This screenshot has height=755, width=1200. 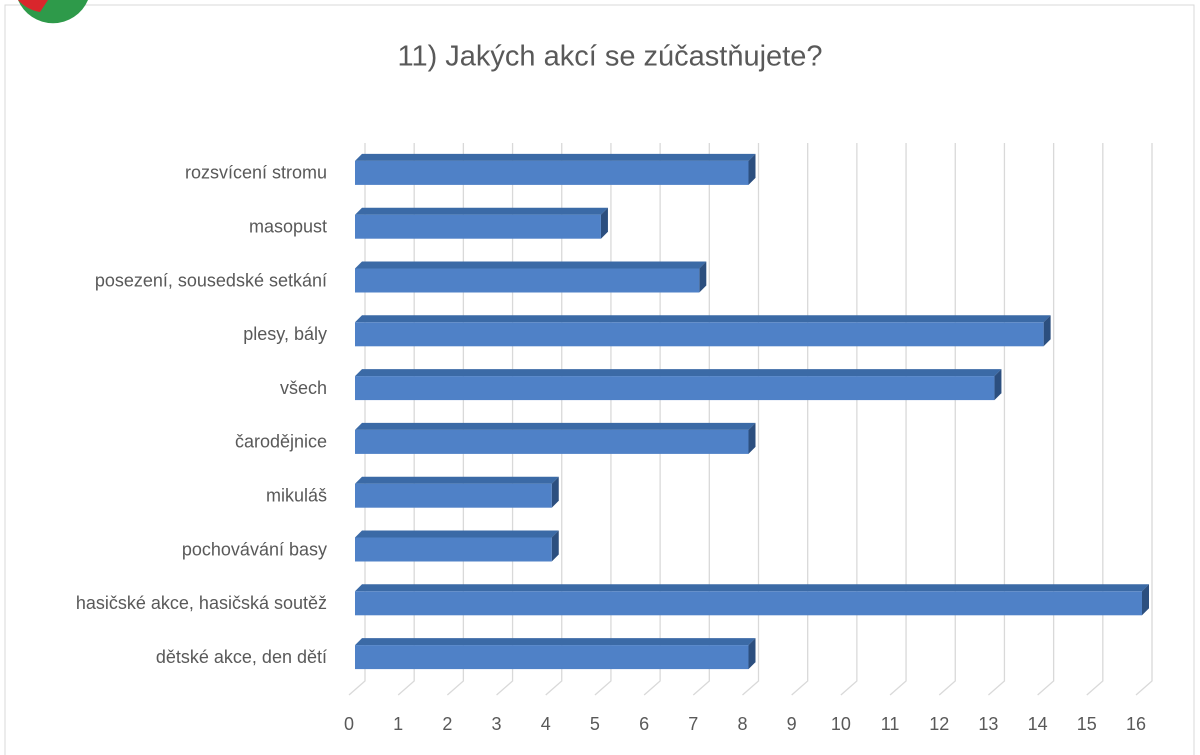 I want to click on y-tick-label: mikuláš, so click(x=296, y=495).